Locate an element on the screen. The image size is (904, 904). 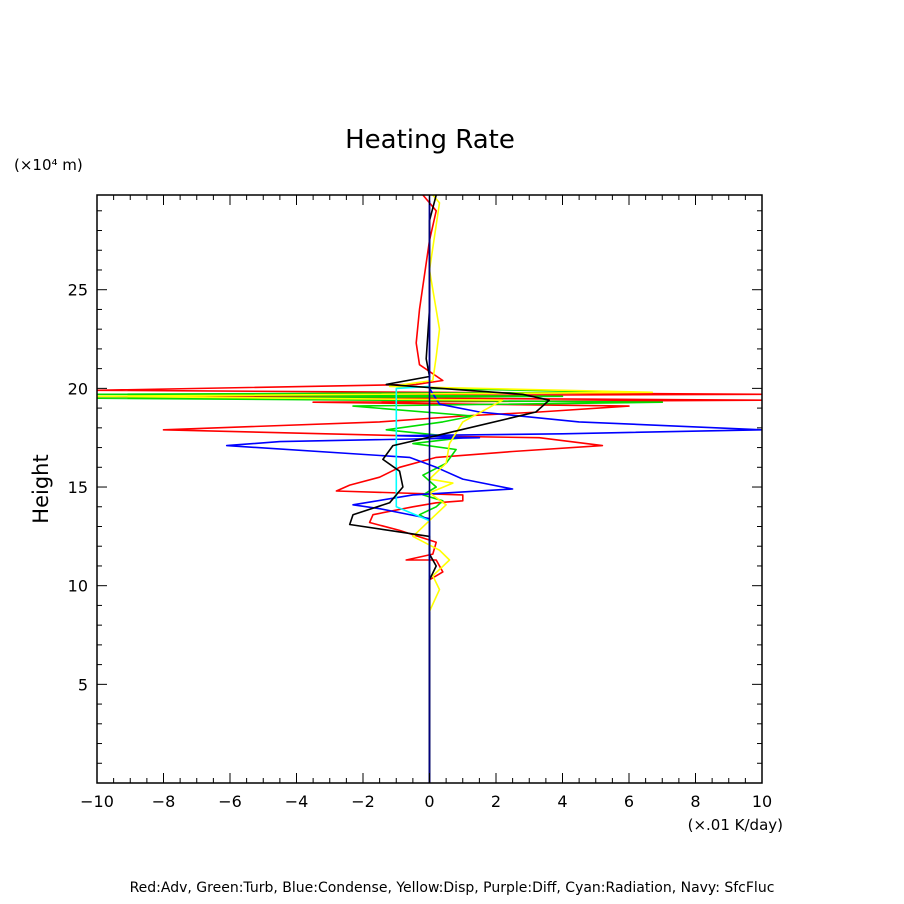
x-tick-label: −8 is located at coordinates (164, 801).